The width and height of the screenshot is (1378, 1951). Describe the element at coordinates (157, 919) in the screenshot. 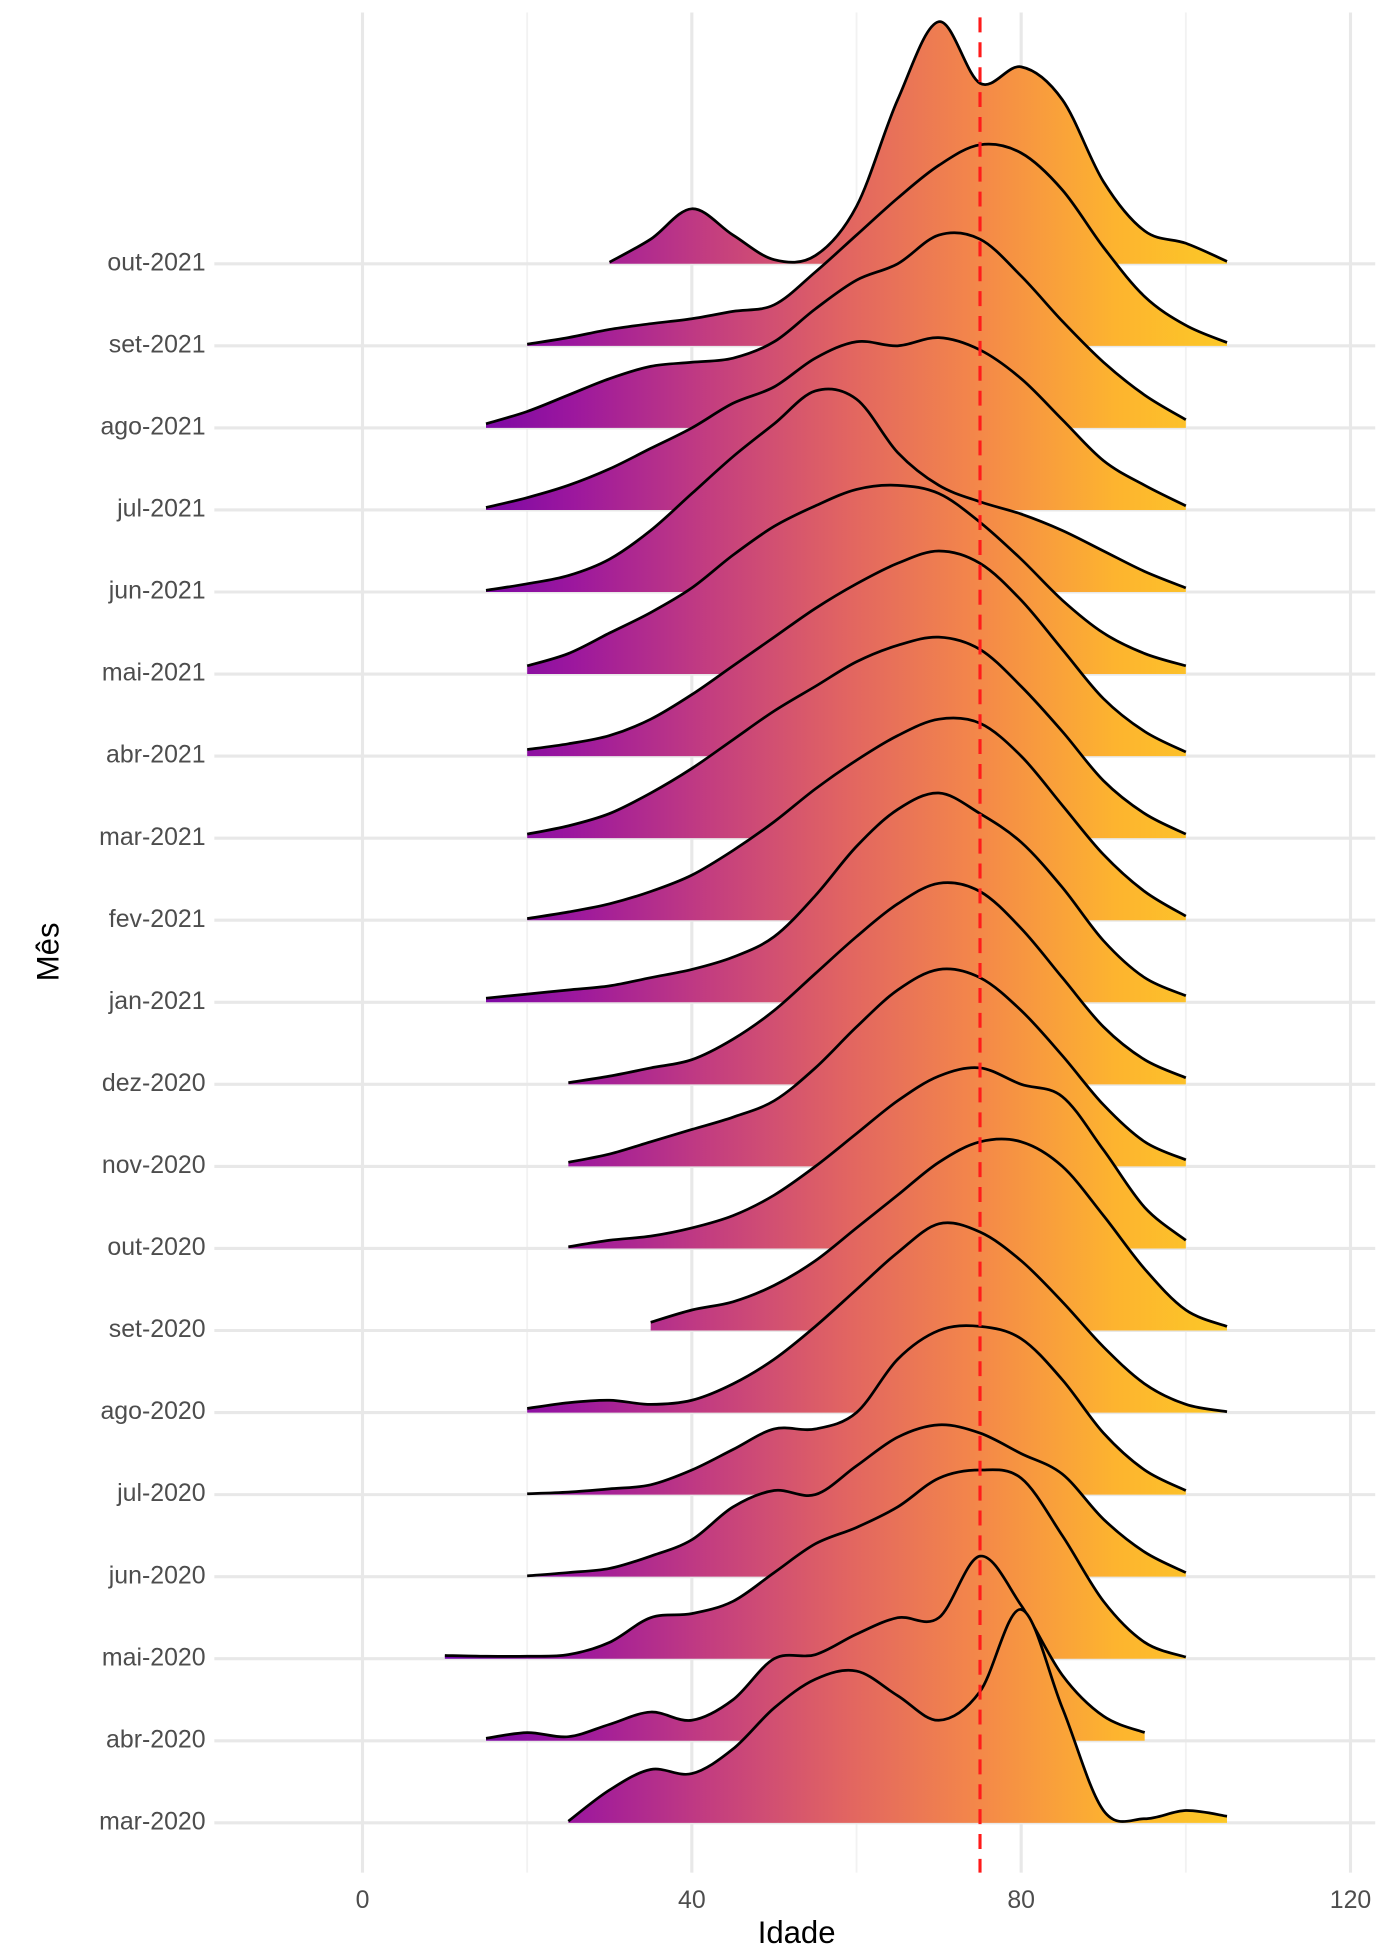

I see `y-tick-label: fev-2021` at that location.